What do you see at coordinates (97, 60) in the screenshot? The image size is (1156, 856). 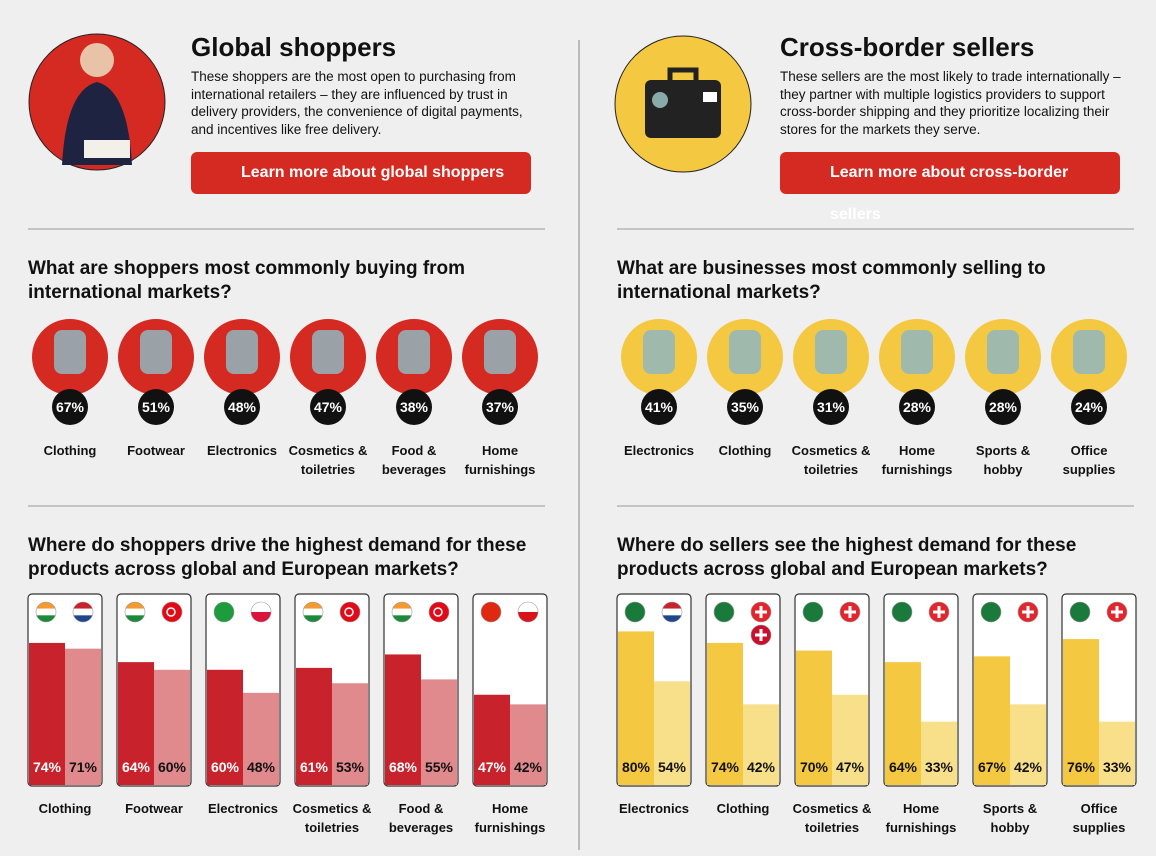 I see `shopper-head` at bounding box center [97, 60].